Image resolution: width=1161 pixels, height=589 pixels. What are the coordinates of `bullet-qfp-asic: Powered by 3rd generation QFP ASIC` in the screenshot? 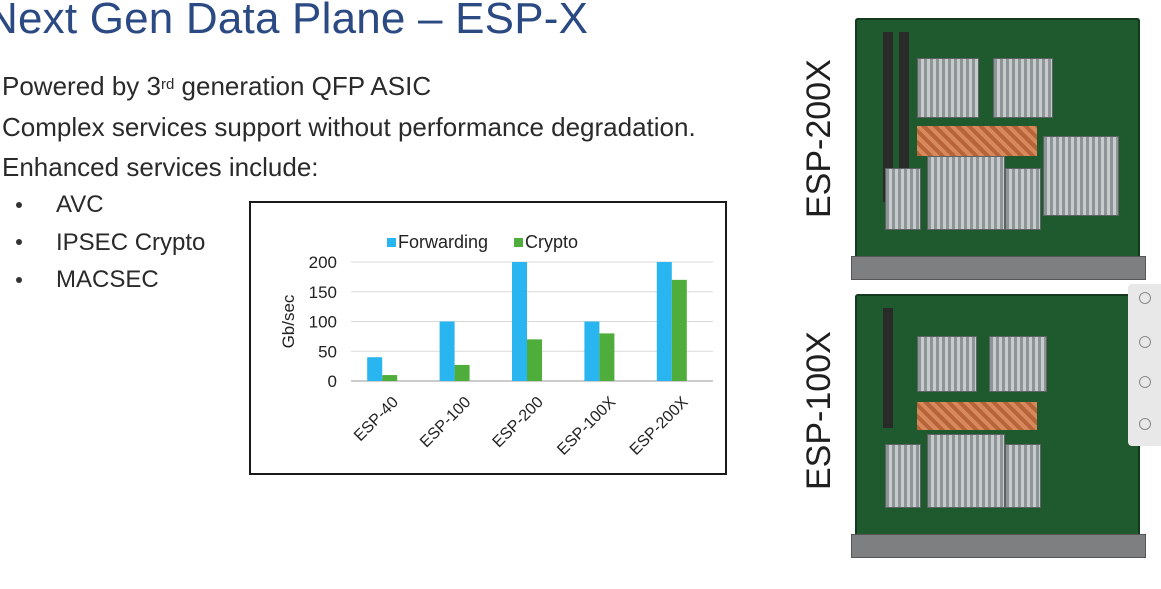 It's located at (217, 86).